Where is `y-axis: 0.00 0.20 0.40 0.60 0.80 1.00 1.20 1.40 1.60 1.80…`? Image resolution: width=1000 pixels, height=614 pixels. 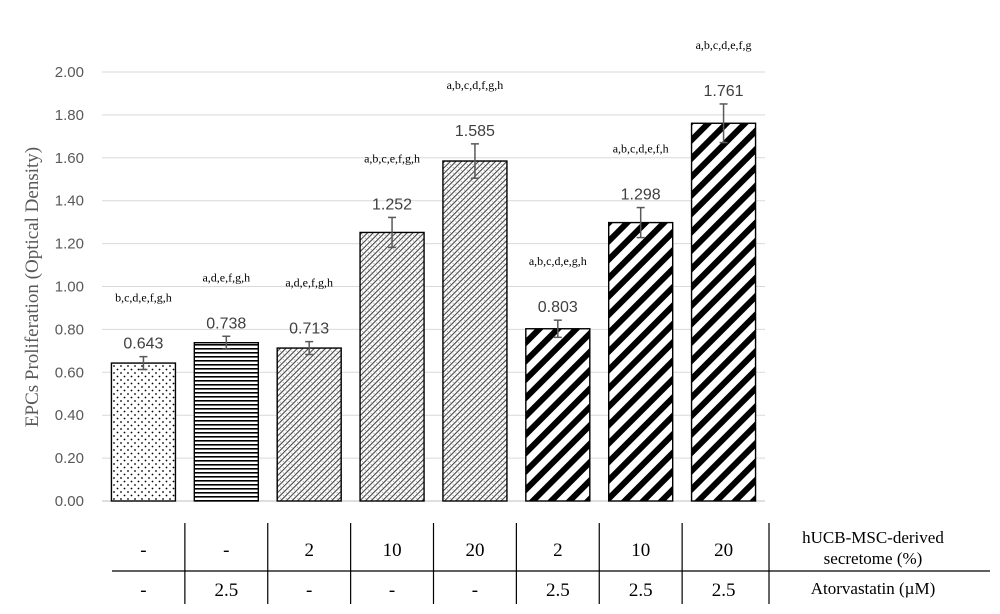 y-axis: 0.00 0.20 0.40 0.60 0.80 1.00 1.20 1.40 1.60 1.80… is located at coordinates (69, 287).